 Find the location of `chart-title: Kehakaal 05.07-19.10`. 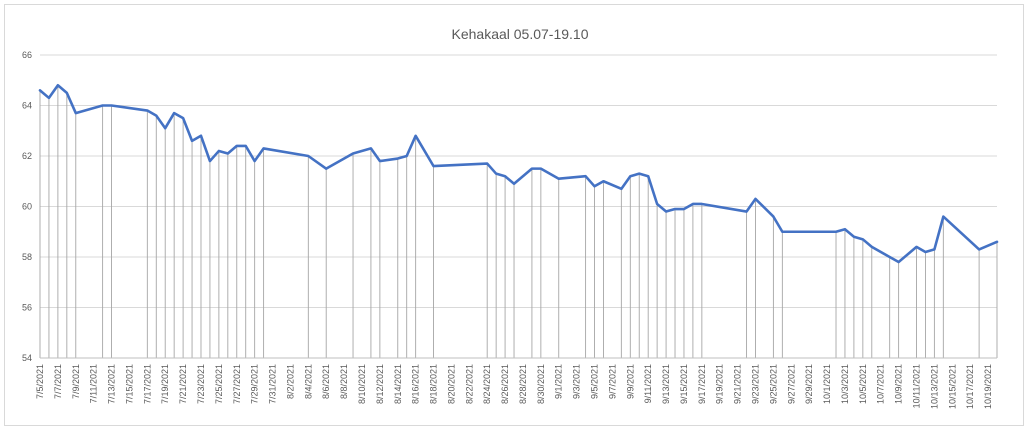

chart-title: Kehakaal 05.07-19.10 is located at coordinates (520, 34).